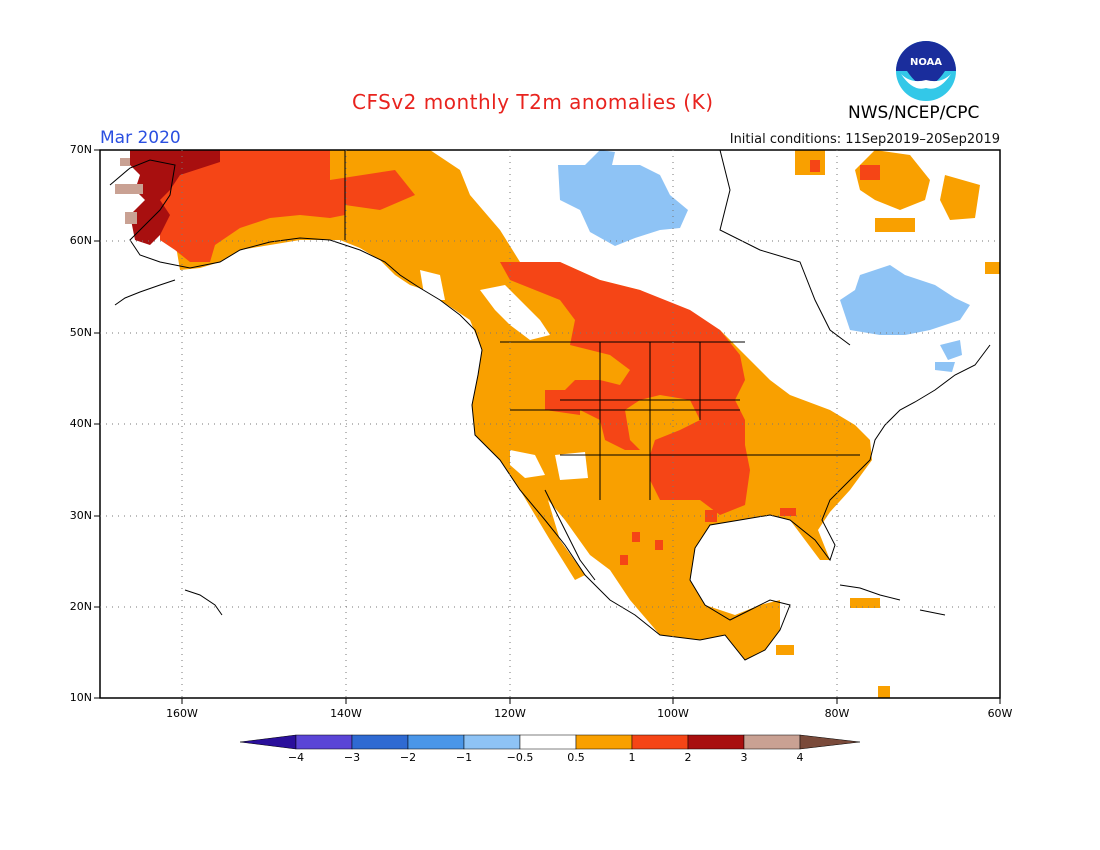 The height and width of the screenshot is (850, 1100). I want to click on anomaly-fill-white, so click(504, 375).